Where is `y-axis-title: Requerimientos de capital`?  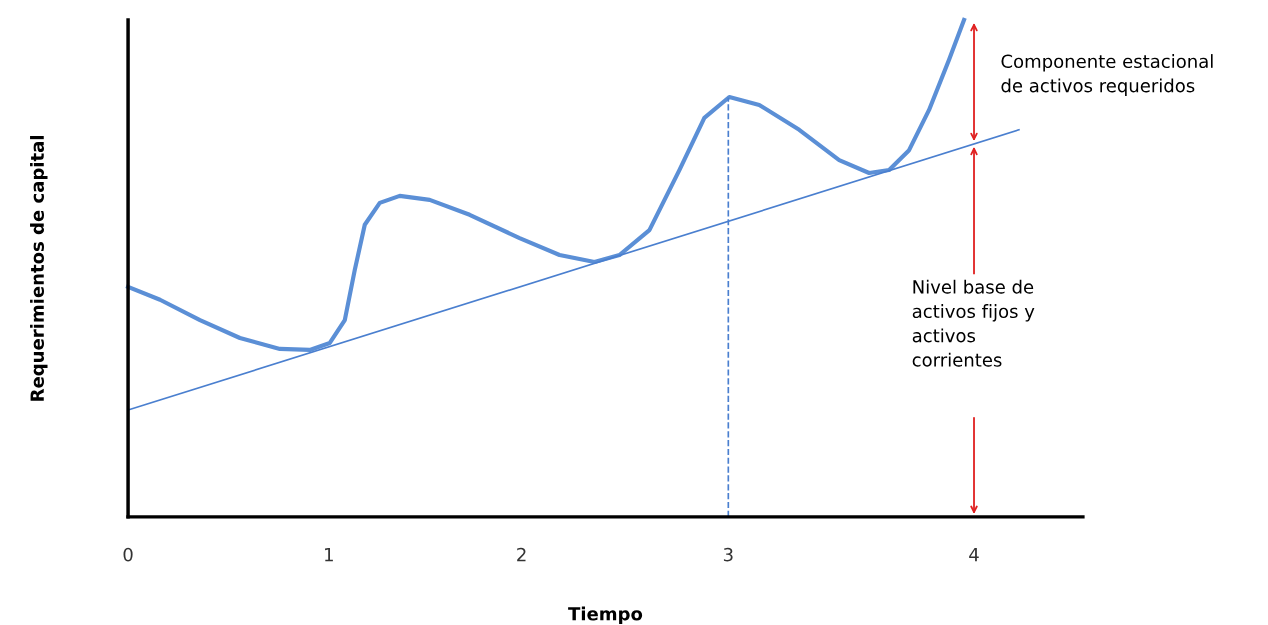 y-axis-title: Requerimientos de capital is located at coordinates (39, 268).